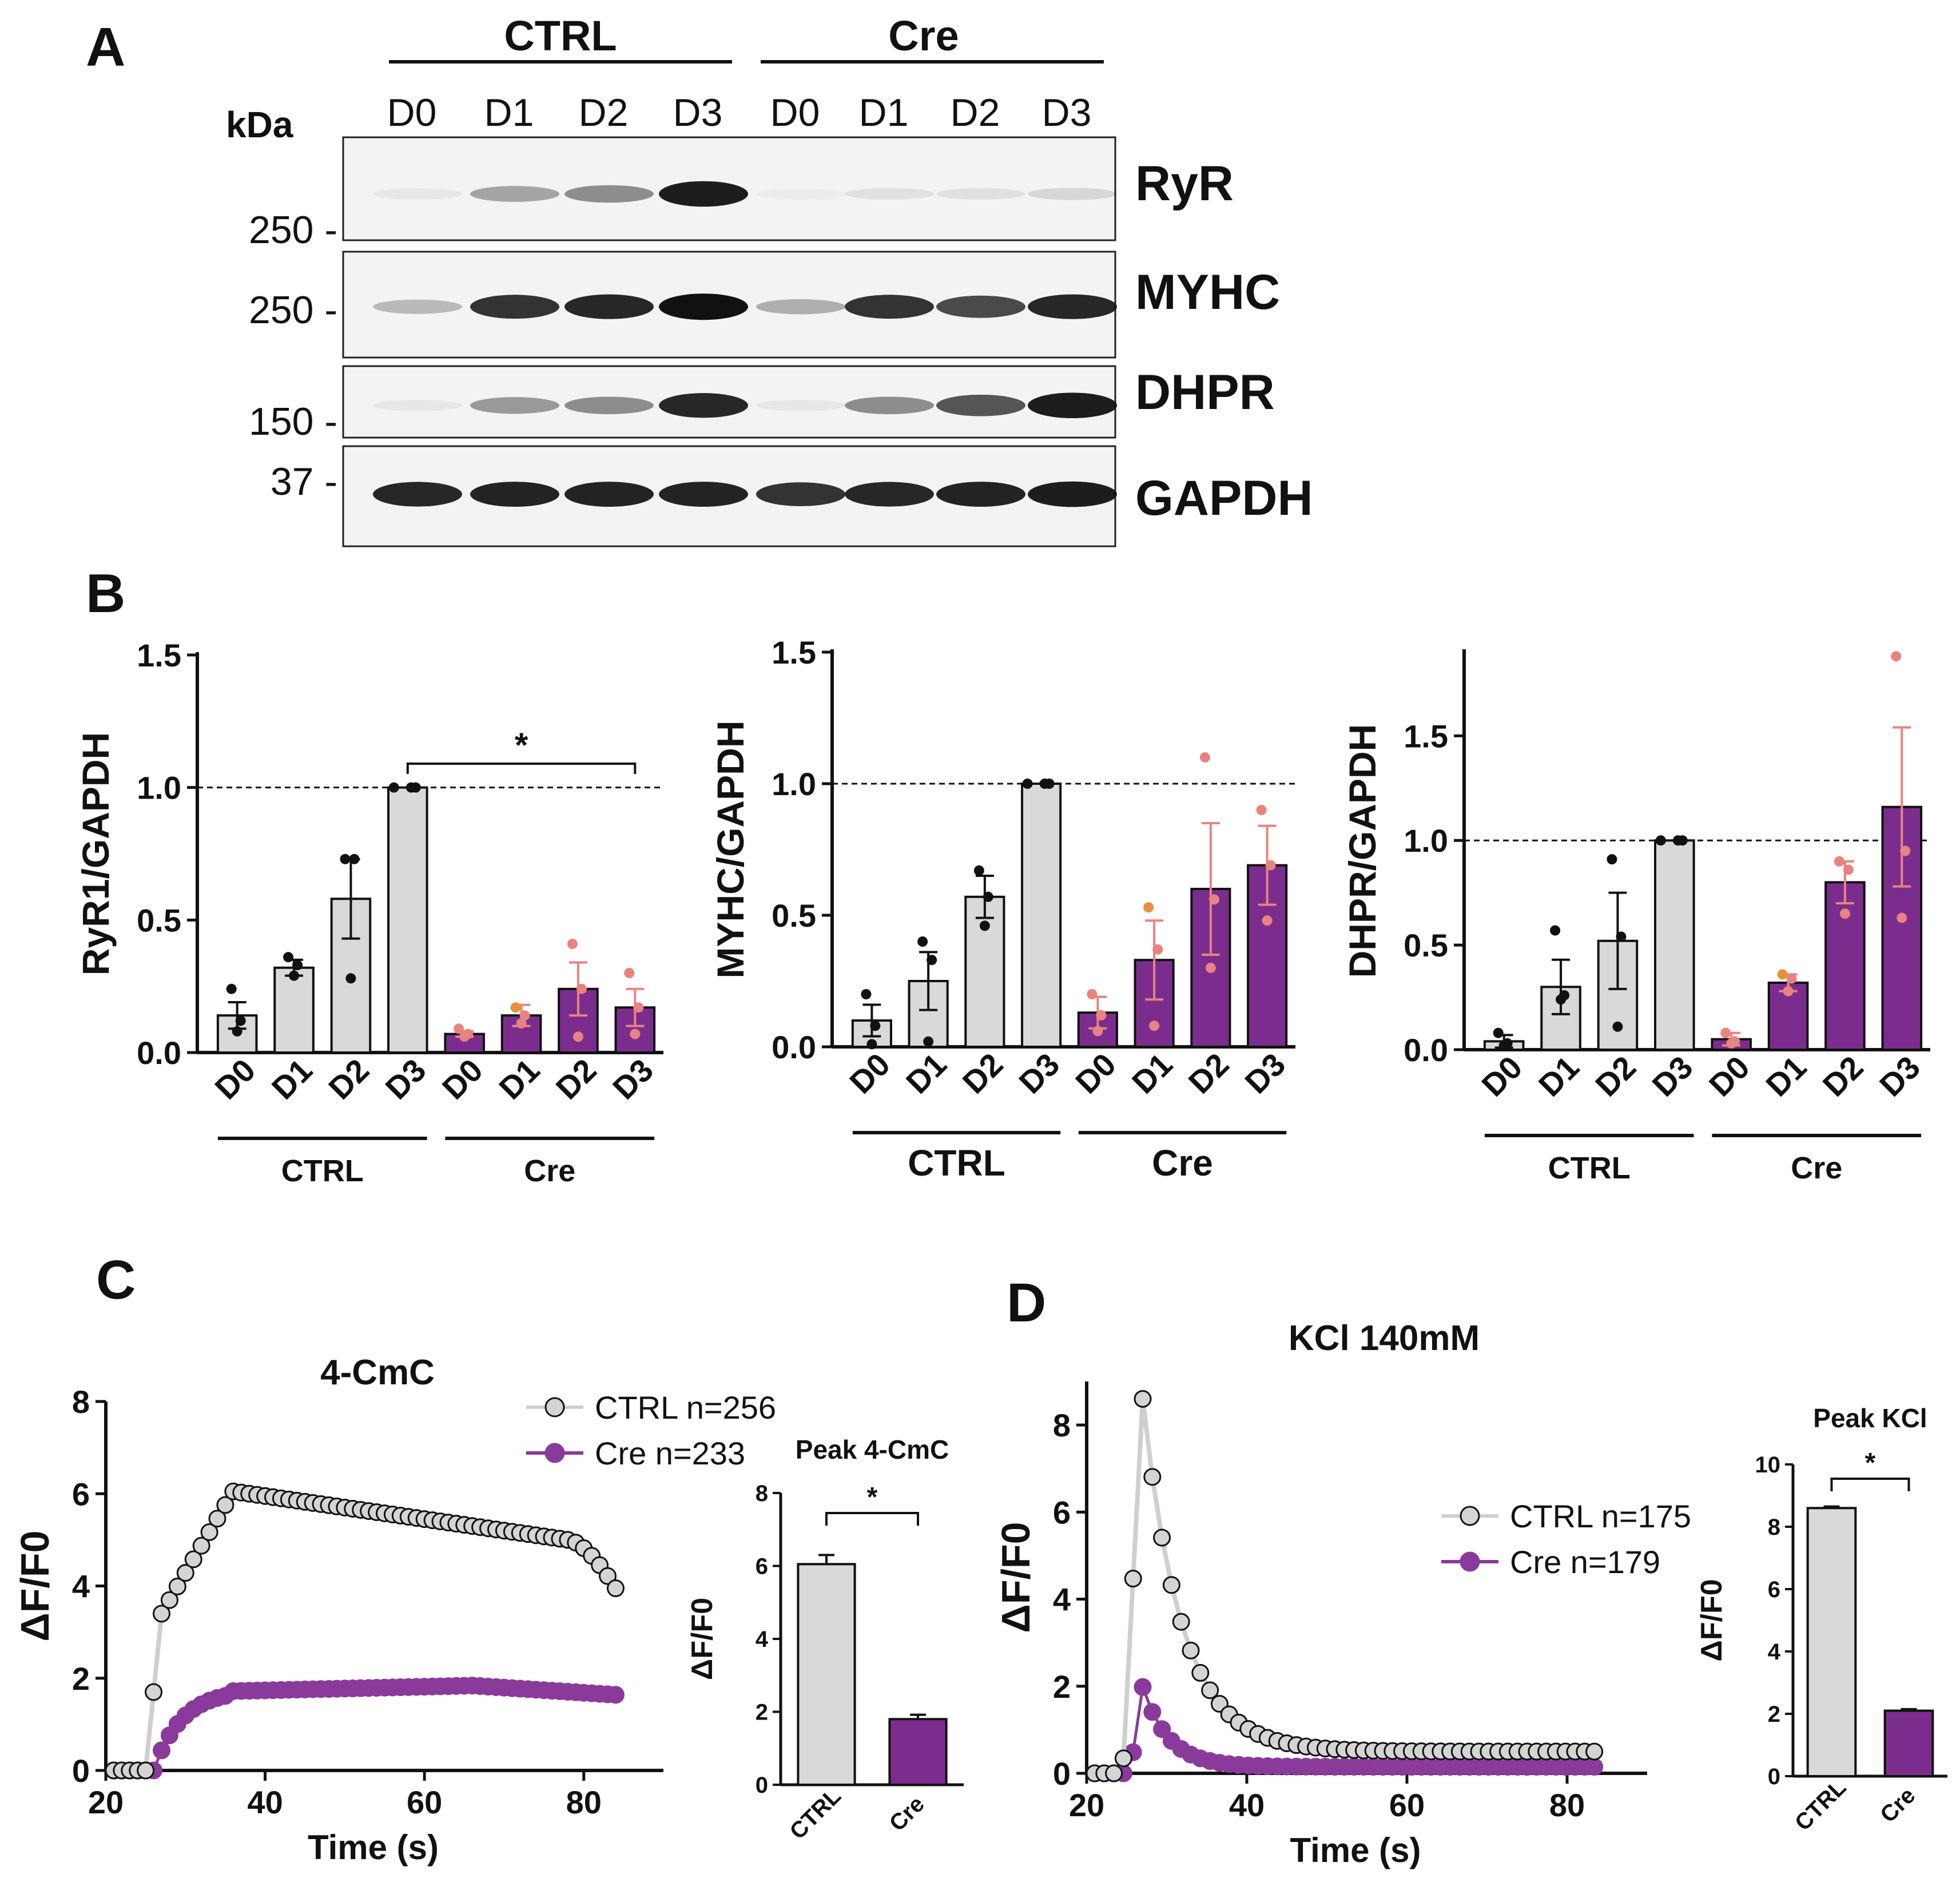 The height and width of the screenshot is (1882, 1960). I want to click on legend-marker, so click(554, 1407).